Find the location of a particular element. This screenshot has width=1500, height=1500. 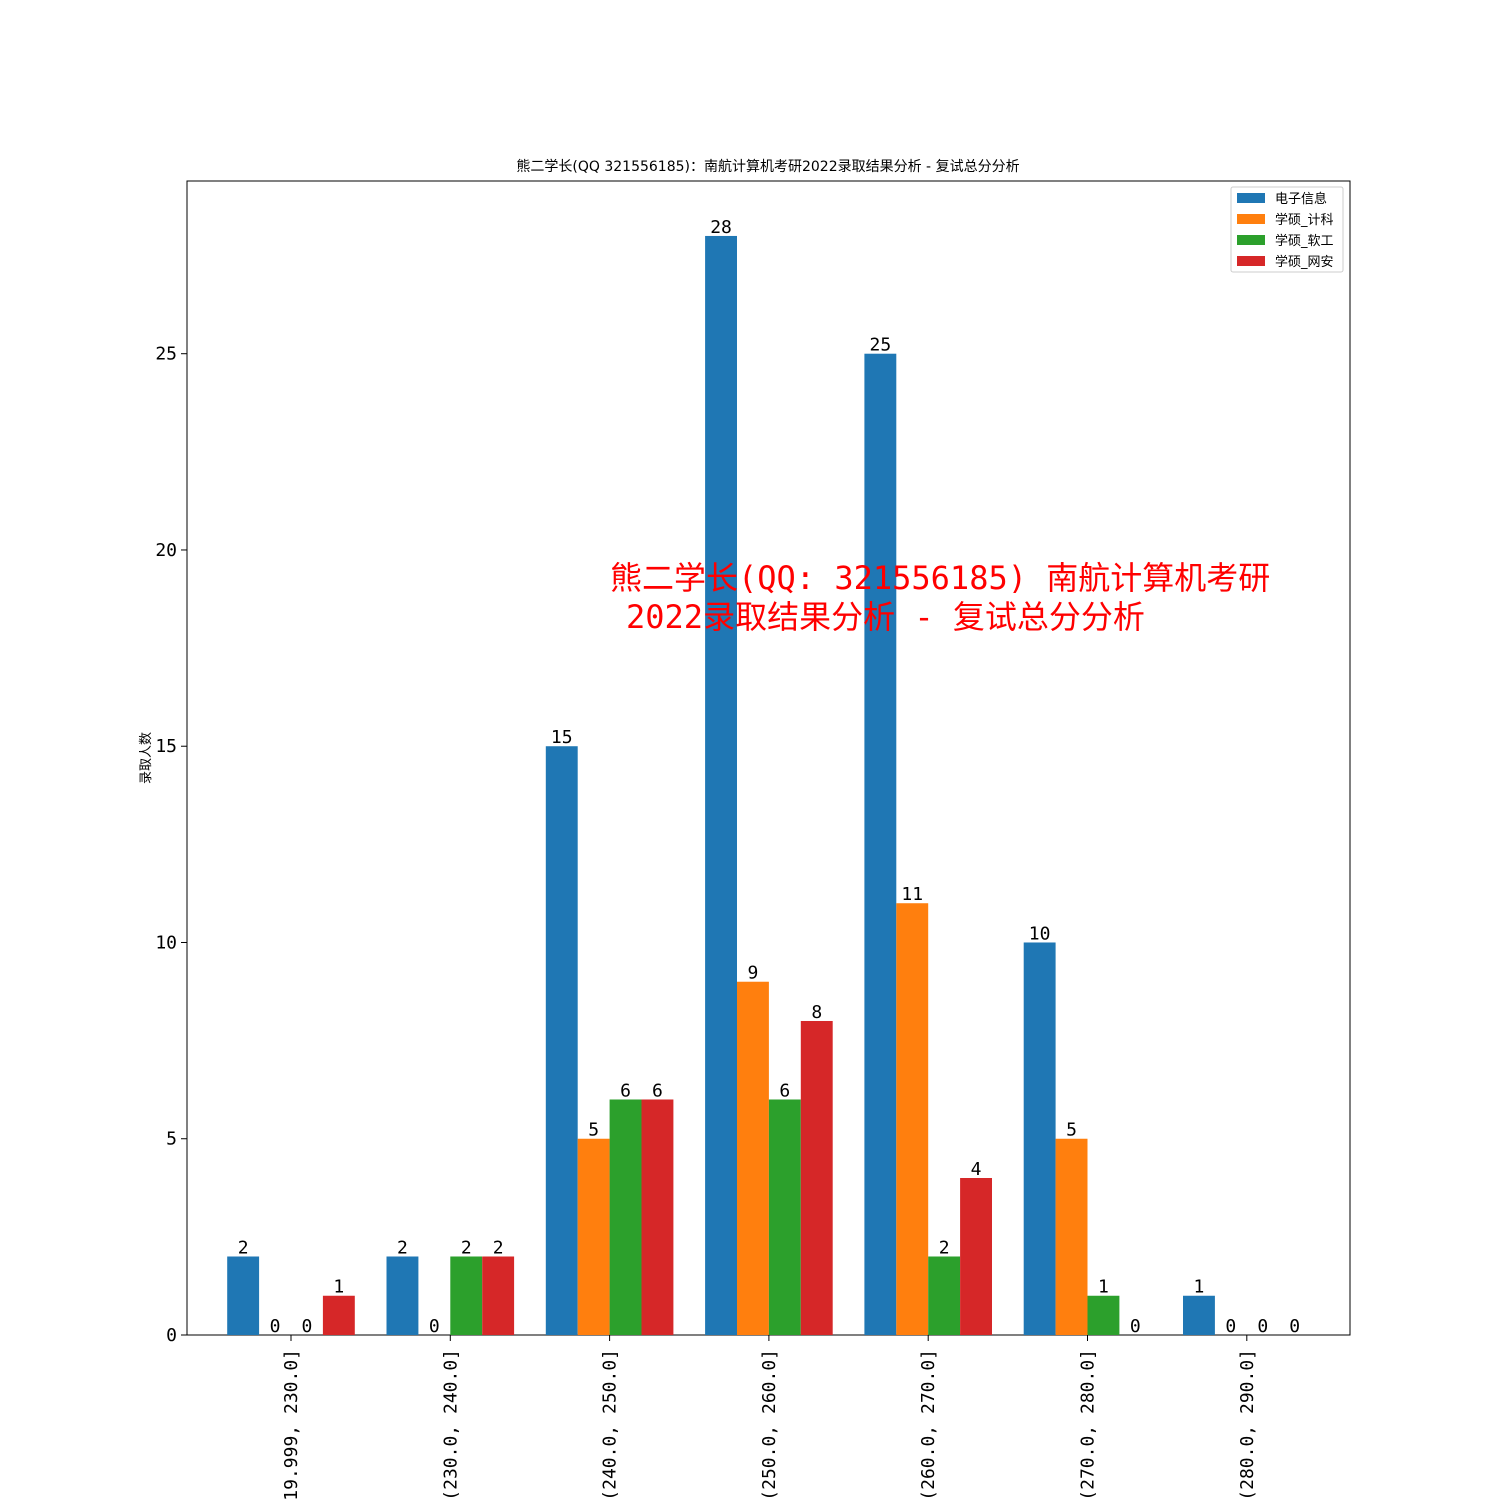

legend-label: 学硕_软工 is located at coordinates (1304, 241).